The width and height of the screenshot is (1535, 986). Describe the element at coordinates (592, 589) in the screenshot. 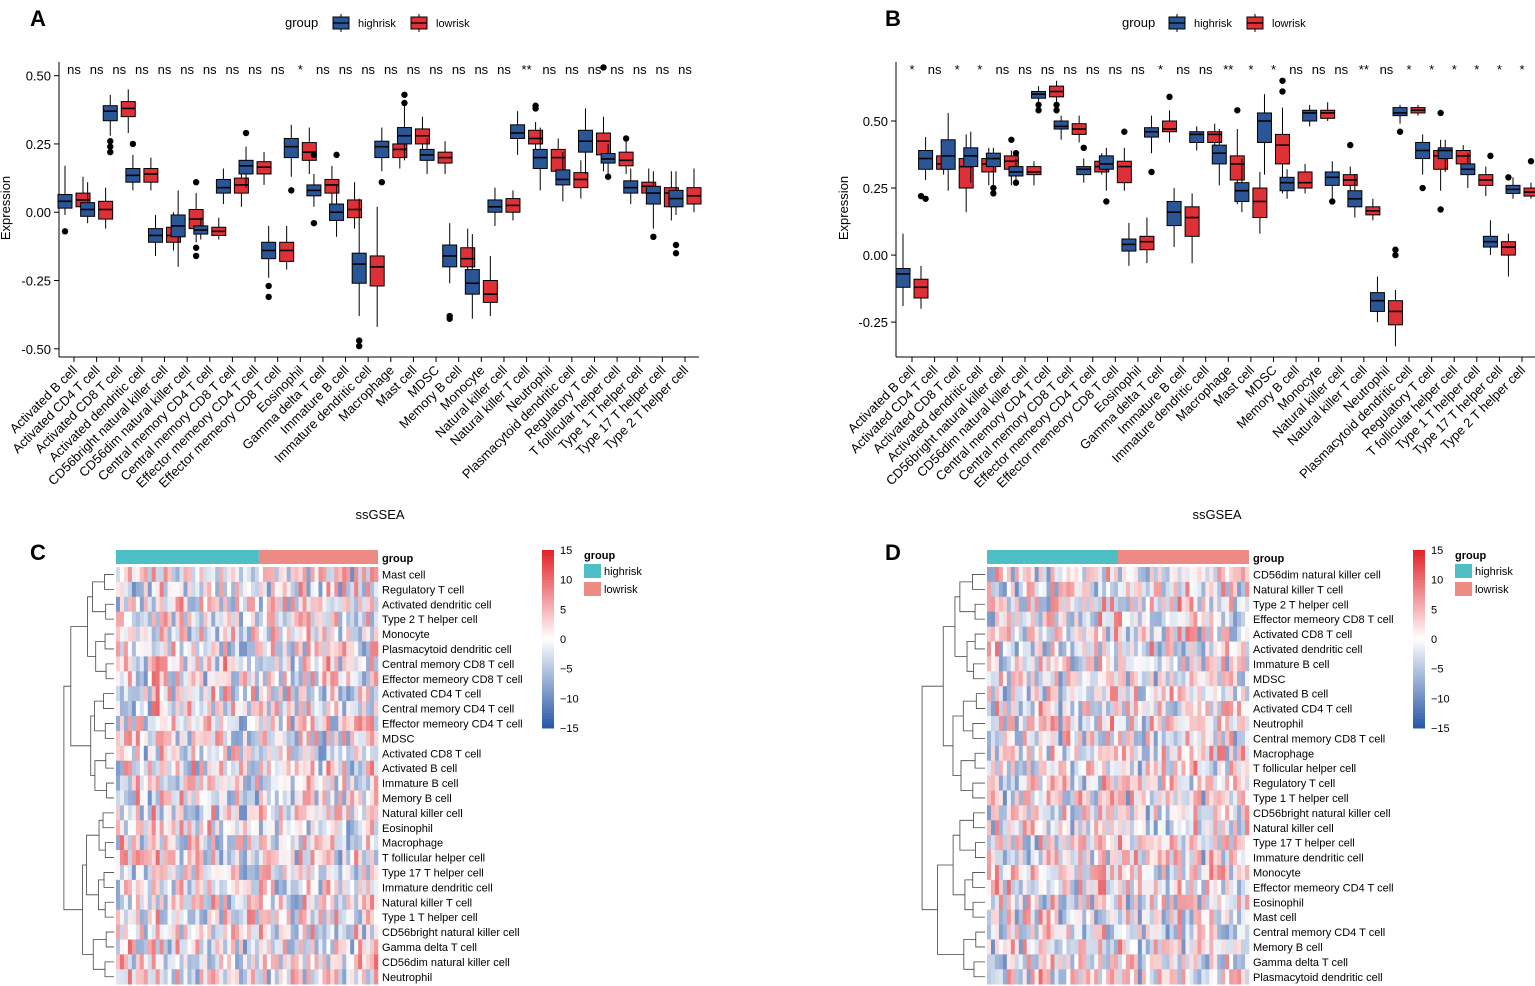

I see `legend-swatch-lowrisk` at that location.